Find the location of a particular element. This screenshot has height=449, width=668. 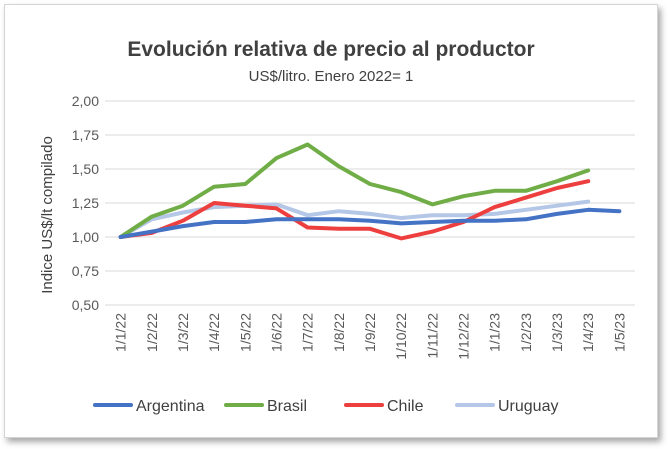

series-line-argentina is located at coordinates (370, 223).